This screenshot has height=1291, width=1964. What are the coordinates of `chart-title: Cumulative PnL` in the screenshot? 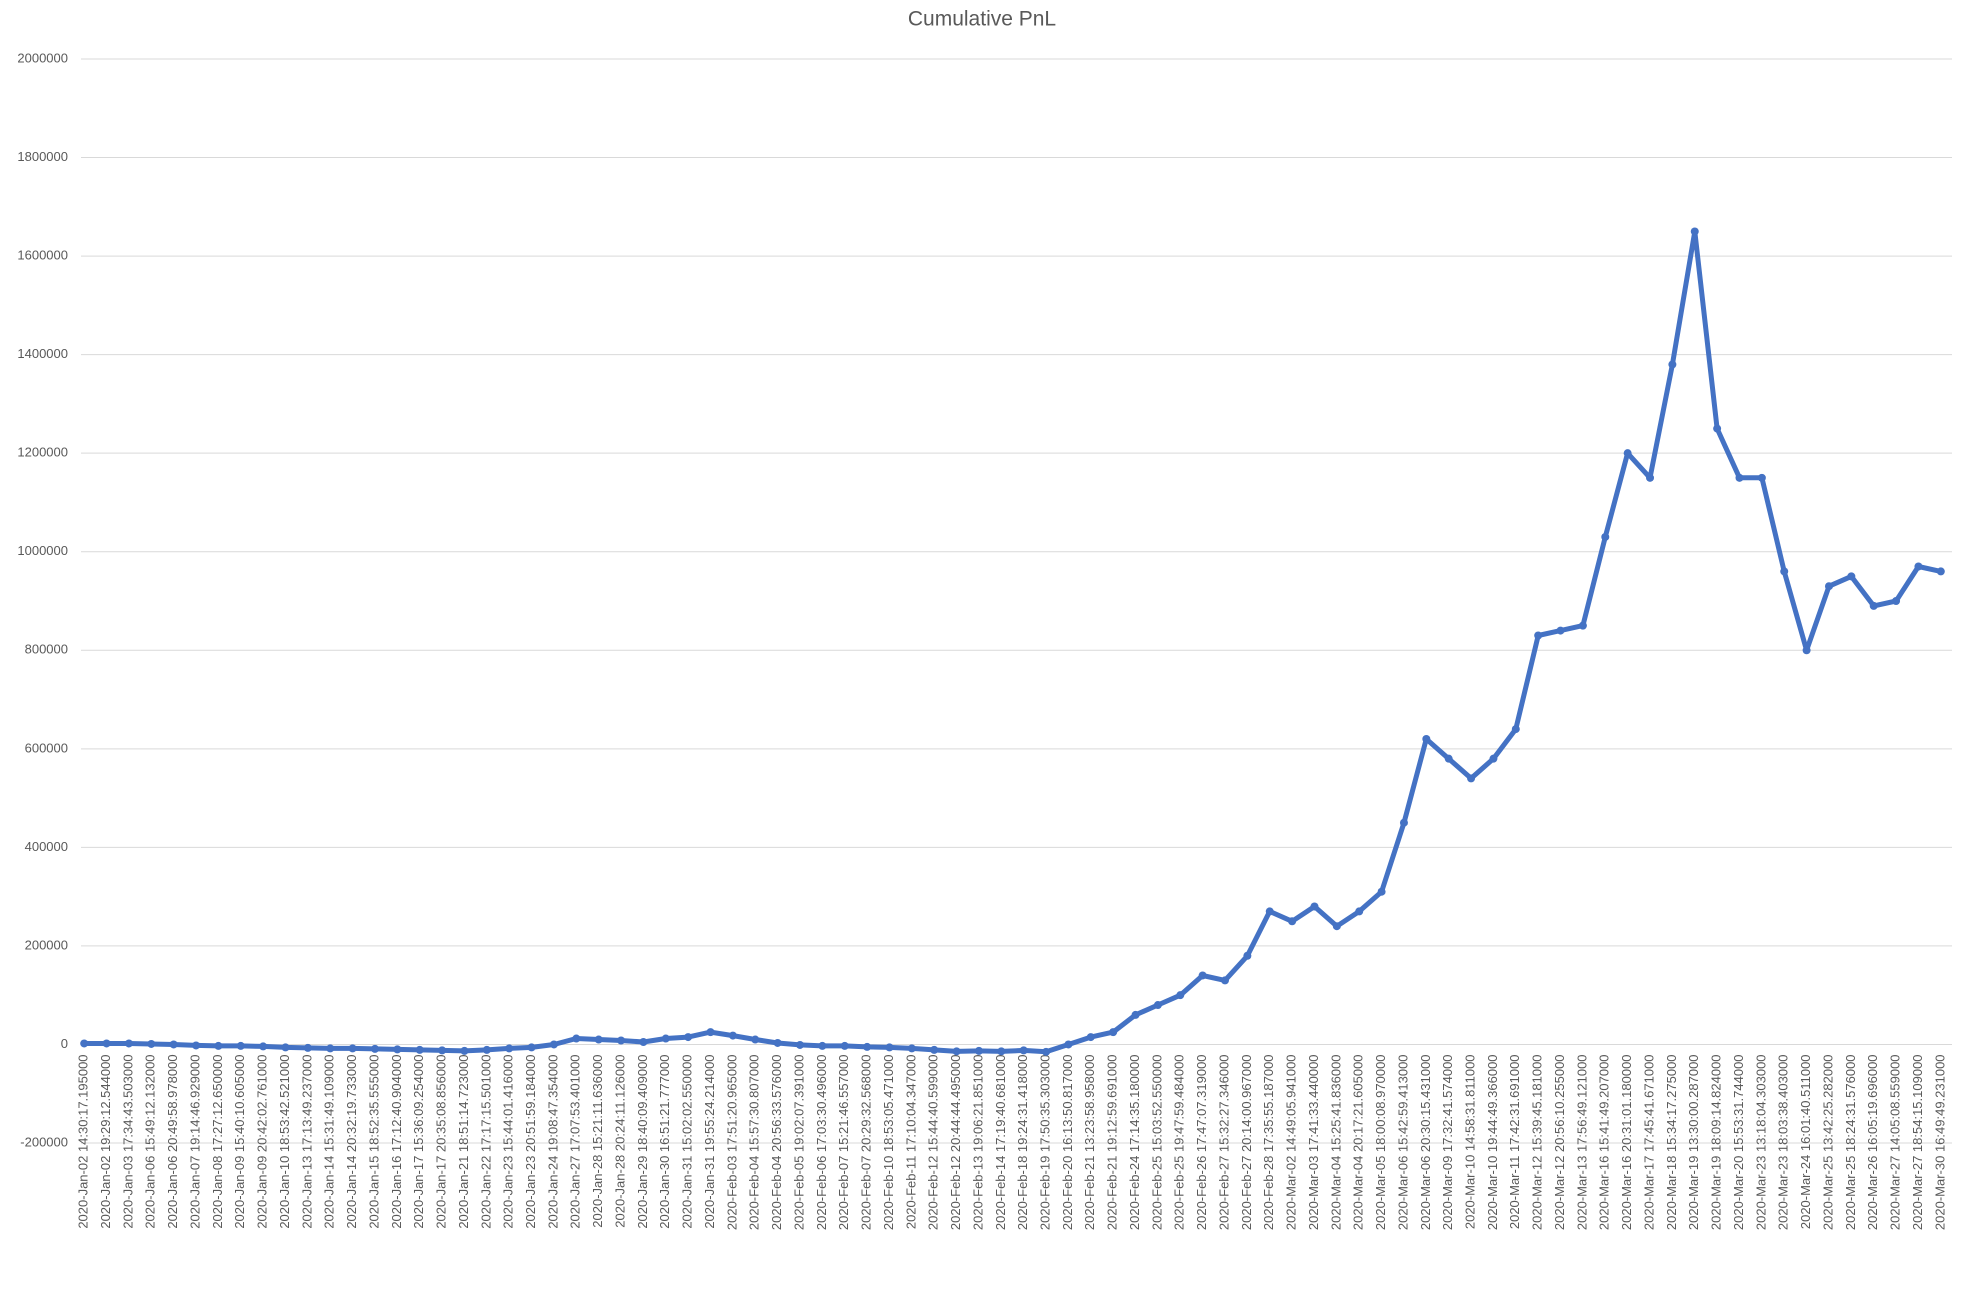 It's located at (982, 19).